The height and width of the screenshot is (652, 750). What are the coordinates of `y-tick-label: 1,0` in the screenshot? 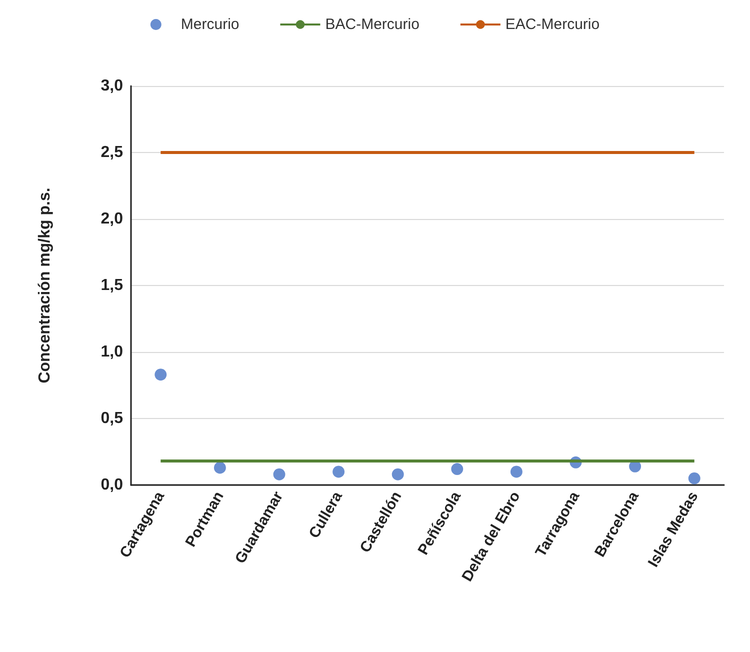 It's located at (112, 352).